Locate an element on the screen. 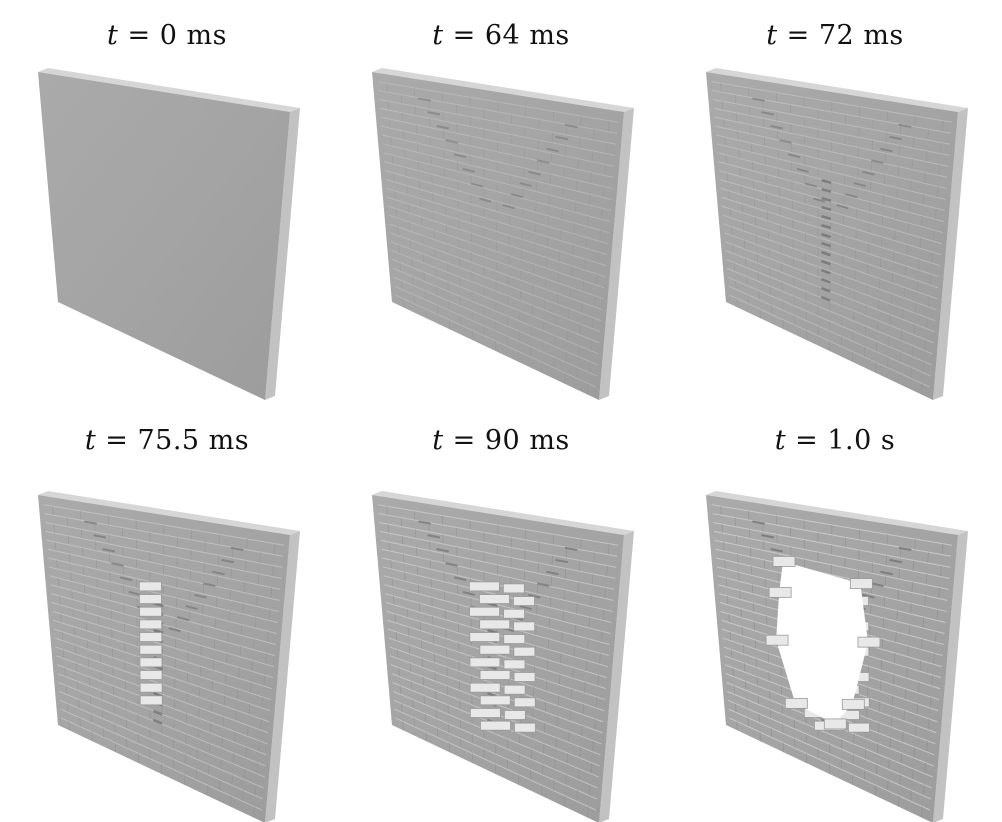  panel-title: t = 64 ms is located at coordinates (501, 35).